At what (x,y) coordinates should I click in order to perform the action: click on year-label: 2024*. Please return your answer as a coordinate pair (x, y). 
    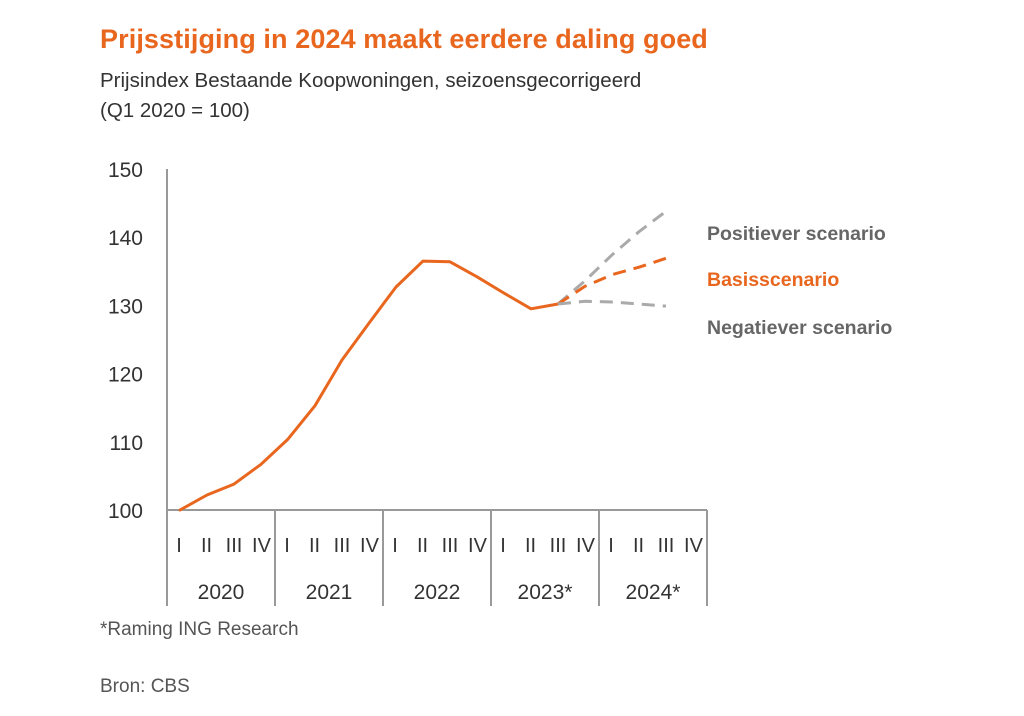
    Looking at the image, I should click on (653, 592).